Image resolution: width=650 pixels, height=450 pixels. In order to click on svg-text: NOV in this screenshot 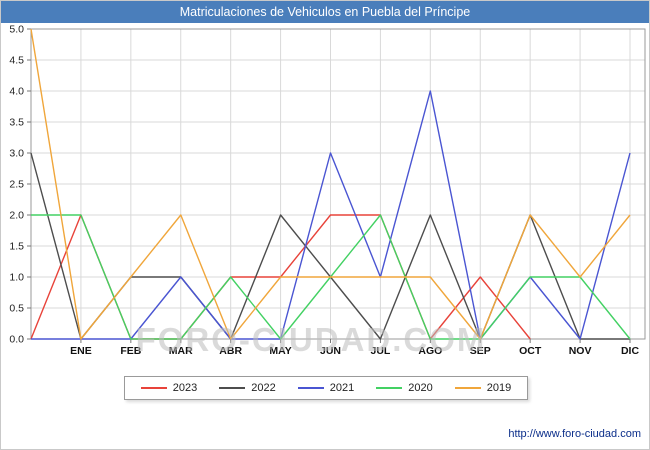, I will do `click(580, 351)`.